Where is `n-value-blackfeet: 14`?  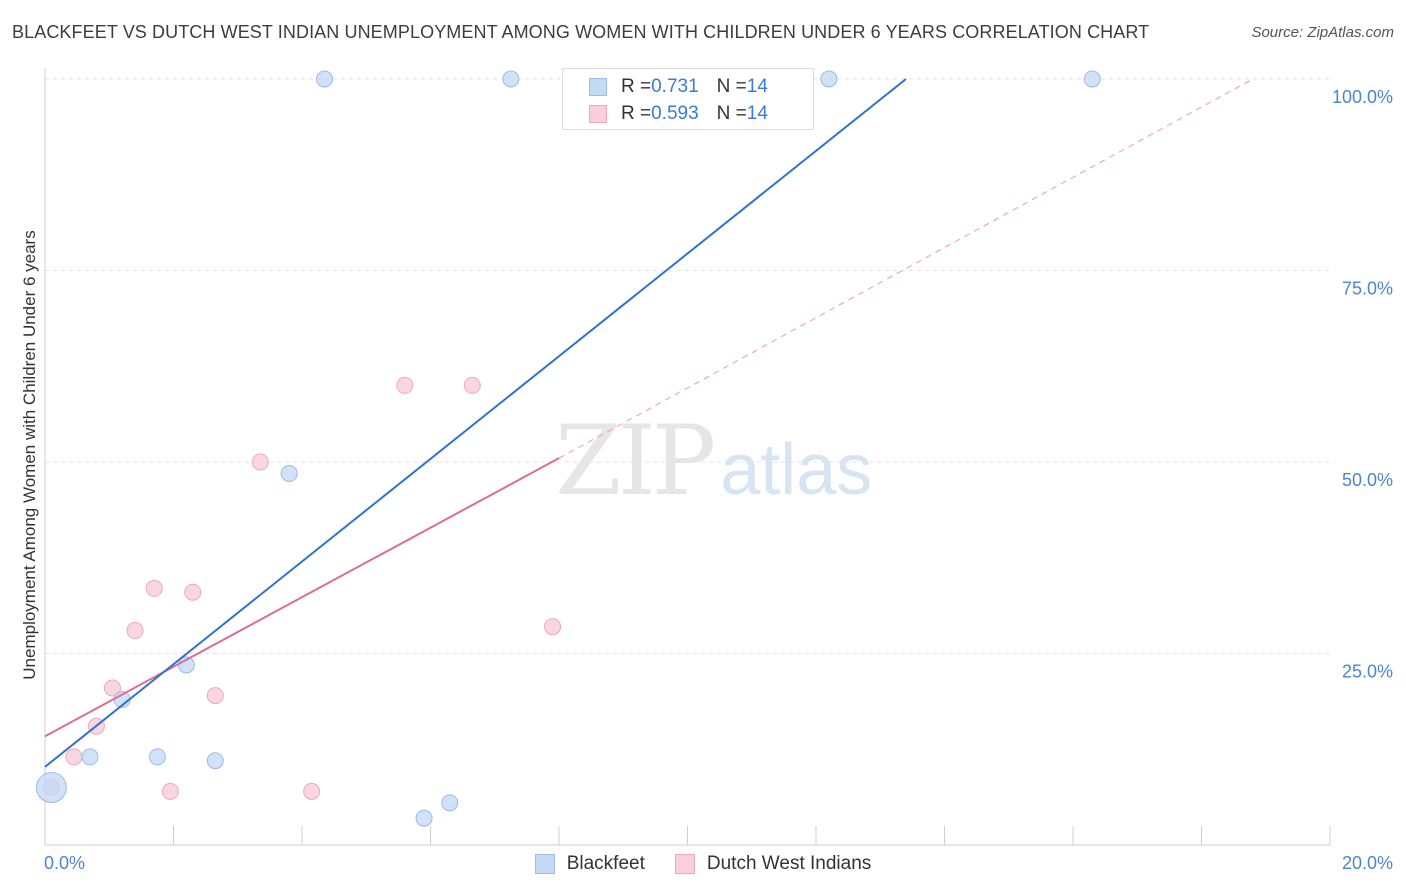
n-value-blackfeet: 14 is located at coordinates (757, 86).